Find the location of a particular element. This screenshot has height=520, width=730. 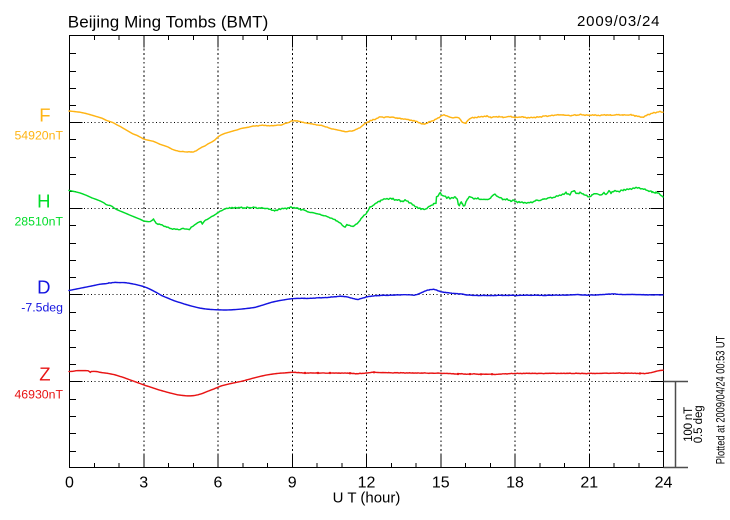

svg-text: 0 is located at coordinates (69, 483).